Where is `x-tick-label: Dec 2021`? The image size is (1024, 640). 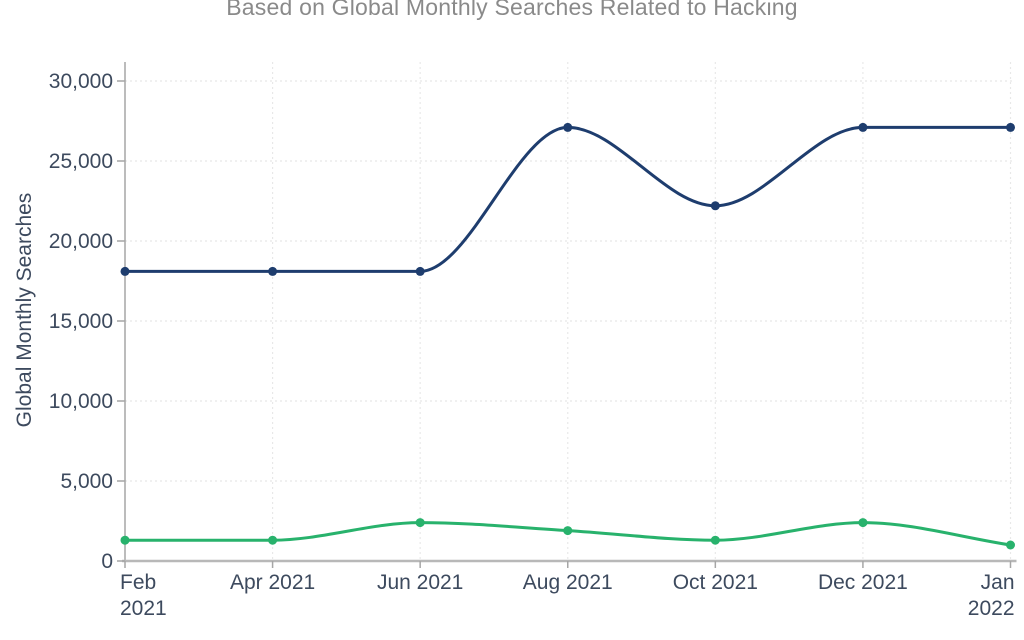
x-tick-label: Dec 2021 is located at coordinates (863, 582).